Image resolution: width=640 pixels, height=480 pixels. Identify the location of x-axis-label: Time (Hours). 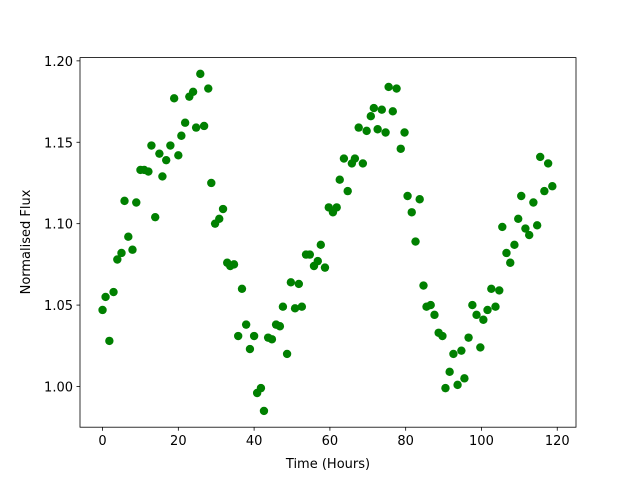
(327, 464).